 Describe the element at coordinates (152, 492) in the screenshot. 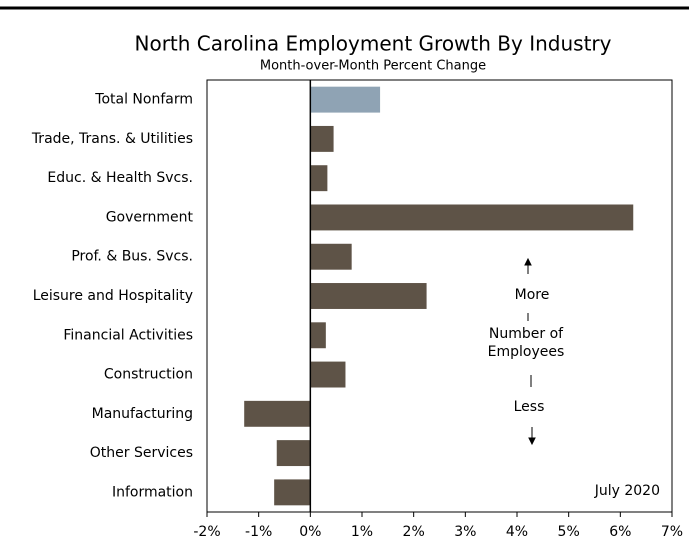

I see `y-tick-label: Information` at that location.